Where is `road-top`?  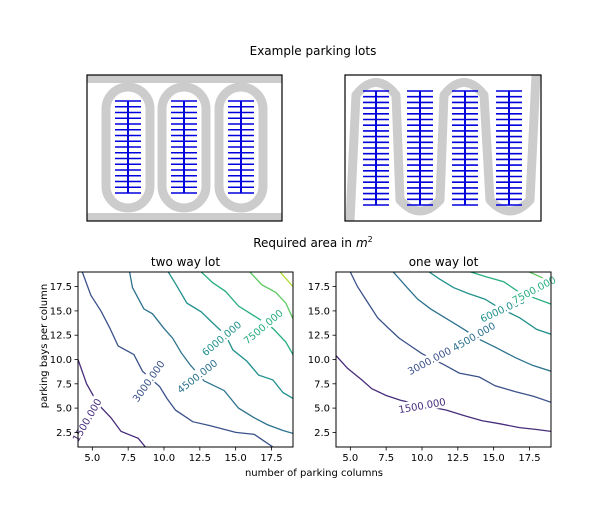
road-top is located at coordinates (184, 79).